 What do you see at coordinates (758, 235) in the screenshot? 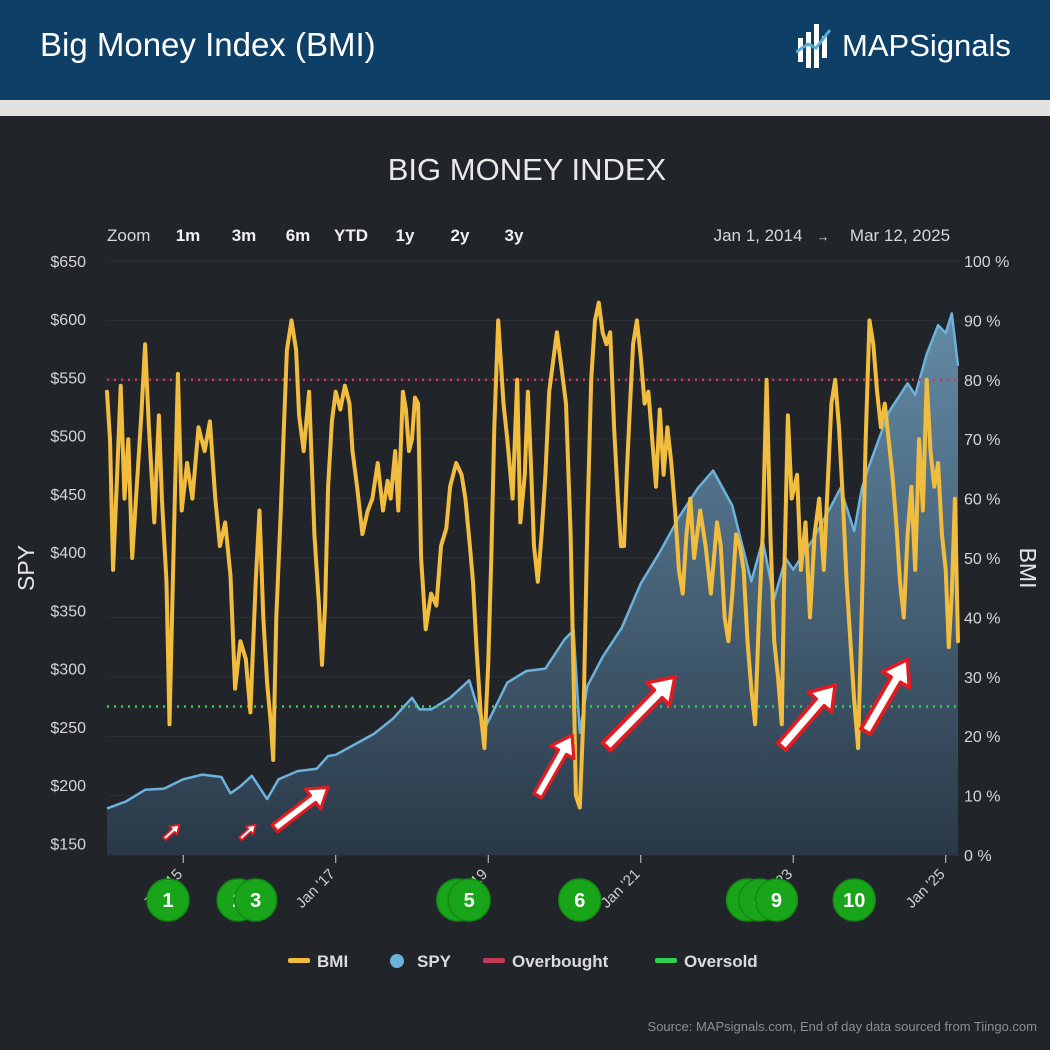
I see `range-start: Jan 1, 2014` at bounding box center [758, 235].